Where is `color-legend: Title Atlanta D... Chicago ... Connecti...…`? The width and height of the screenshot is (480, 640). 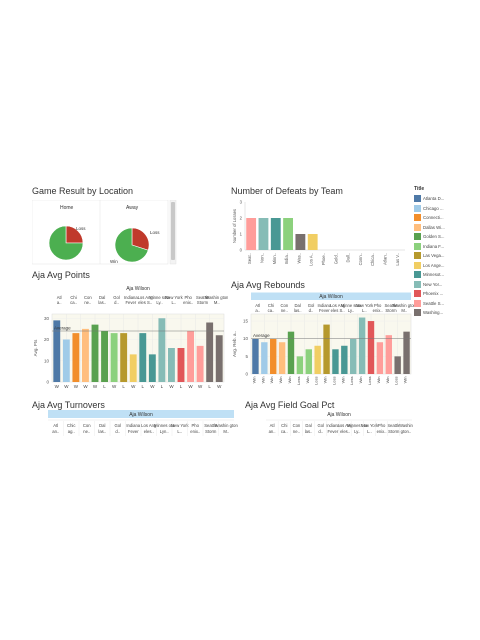 color-legend: Title Atlanta D... Chicago ... Connecti...… is located at coordinates (446, 252).